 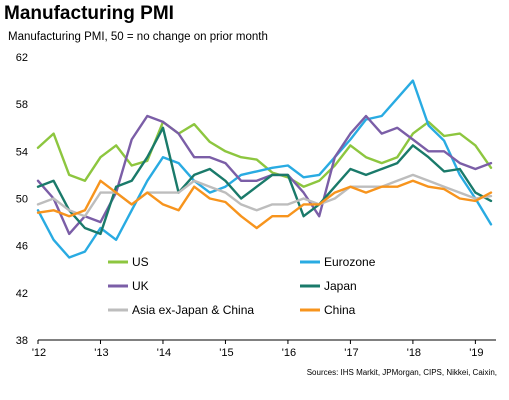 I want to click on chart-title: Manufacturing PMI, so click(x=89, y=13).